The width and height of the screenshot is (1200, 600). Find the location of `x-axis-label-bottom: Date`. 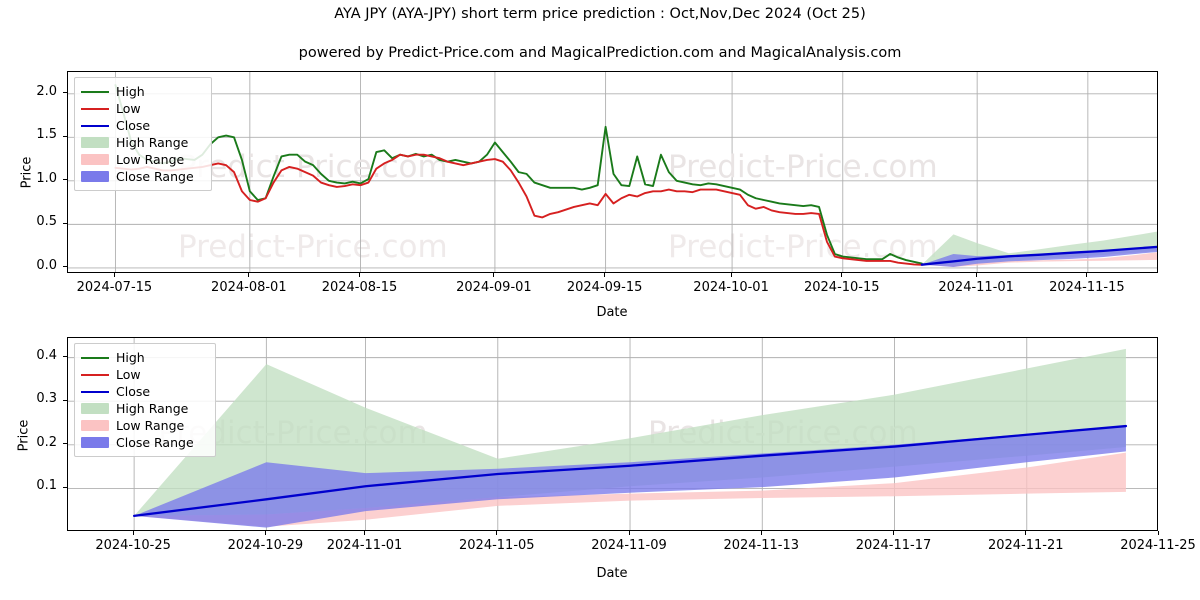

x-axis-label-bottom: Date is located at coordinates (612, 573).